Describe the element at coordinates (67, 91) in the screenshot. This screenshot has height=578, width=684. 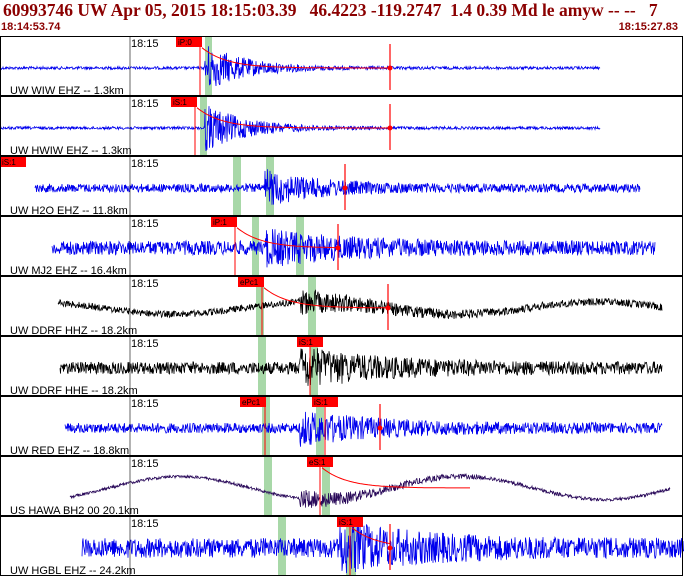
I see `station-label: UW WIW EHZ -- 1.3km` at that location.